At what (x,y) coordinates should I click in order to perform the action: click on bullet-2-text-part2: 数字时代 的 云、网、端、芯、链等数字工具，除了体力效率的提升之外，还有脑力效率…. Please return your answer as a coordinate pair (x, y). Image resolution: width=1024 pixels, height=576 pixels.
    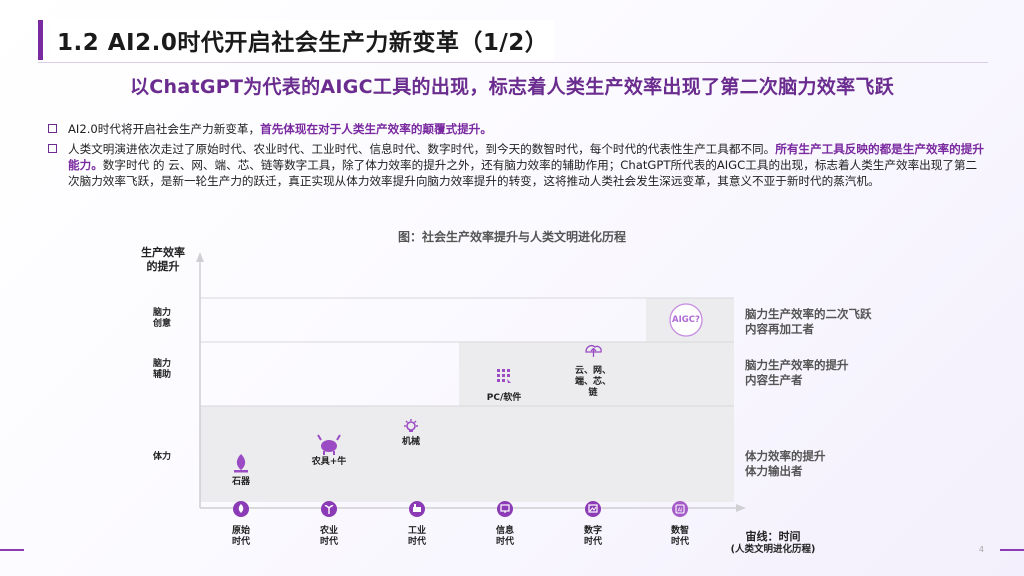
    Looking at the image, I should click on (523, 173).